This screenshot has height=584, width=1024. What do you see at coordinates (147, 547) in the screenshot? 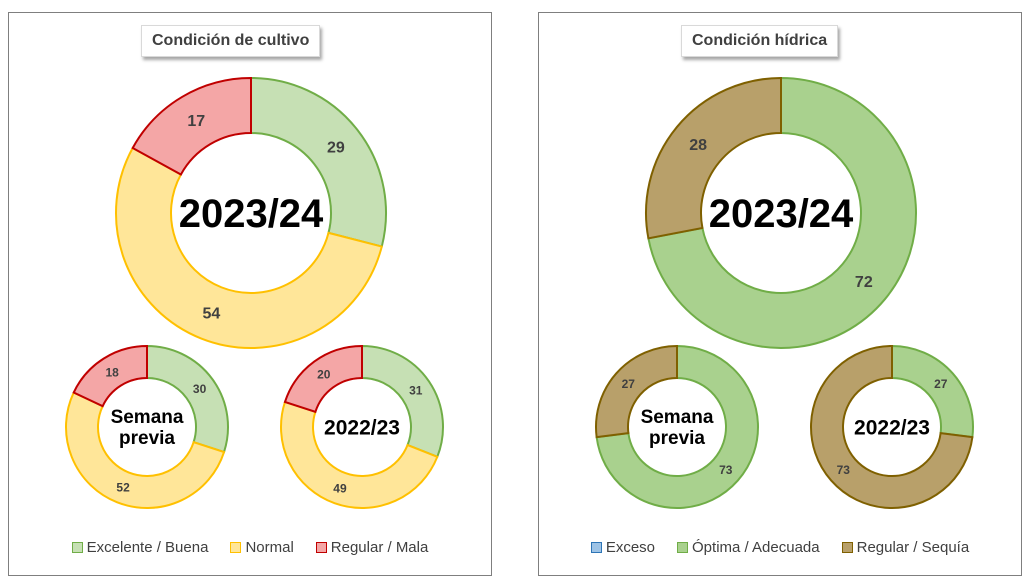
I see `legend-label: Excelente / Buena` at bounding box center [147, 547].